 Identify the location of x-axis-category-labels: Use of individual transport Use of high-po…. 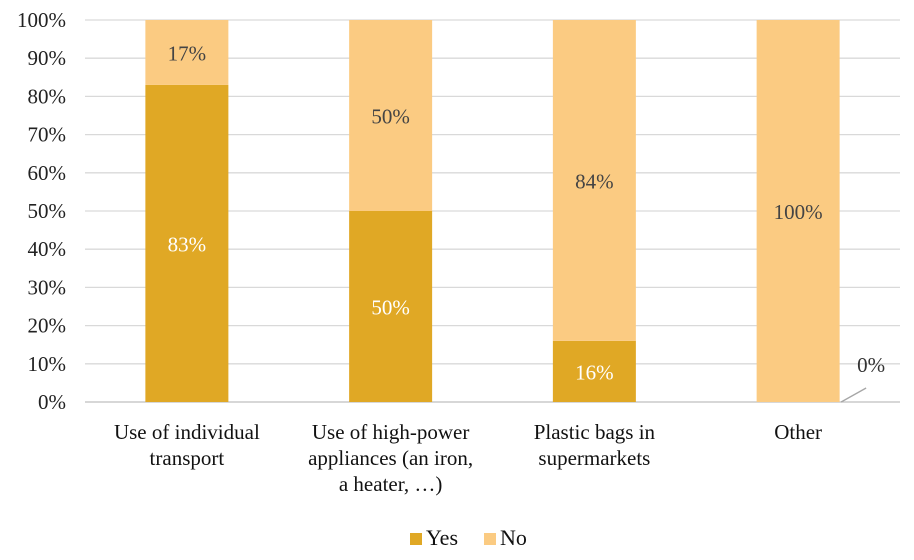
(468, 458).